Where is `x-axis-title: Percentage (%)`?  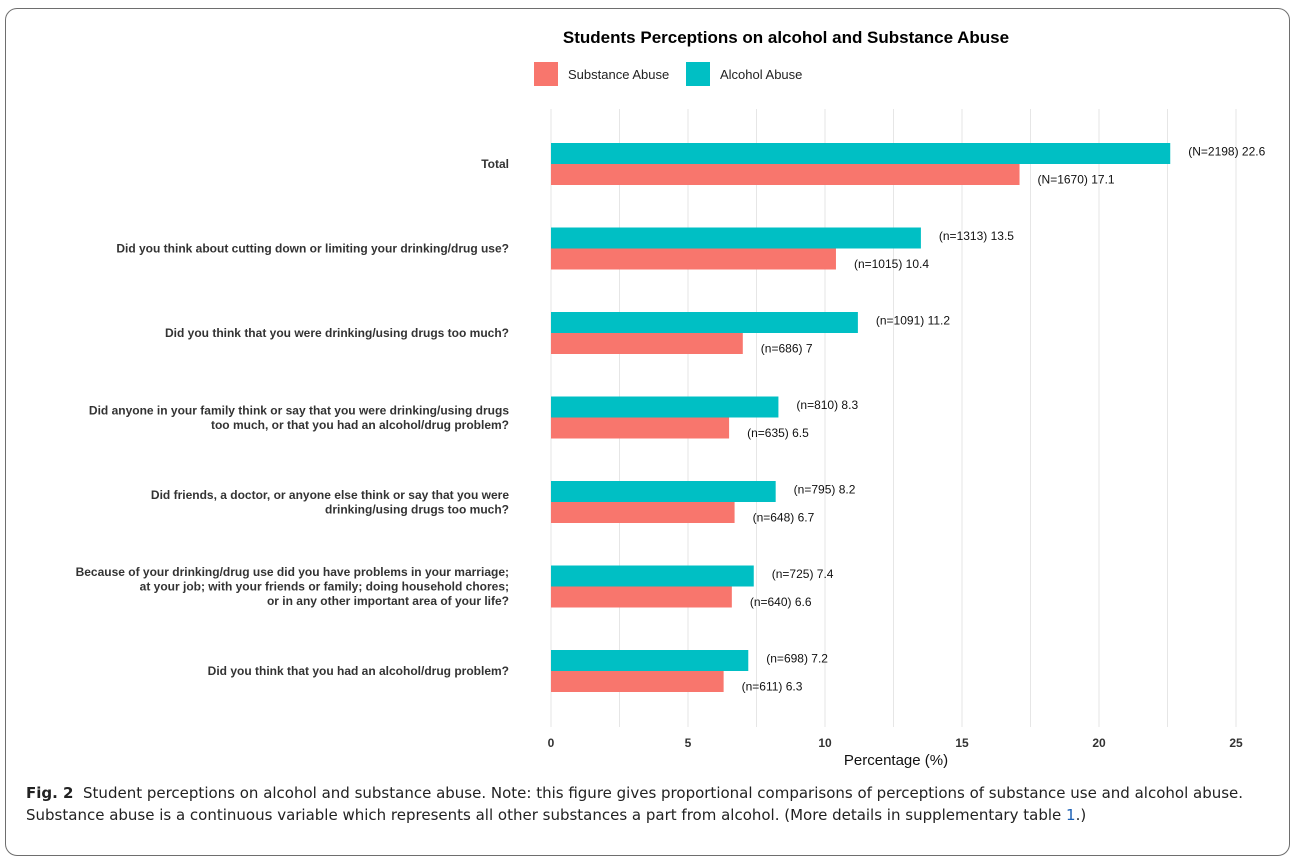 x-axis-title: Percentage (%) is located at coordinates (896, 760).